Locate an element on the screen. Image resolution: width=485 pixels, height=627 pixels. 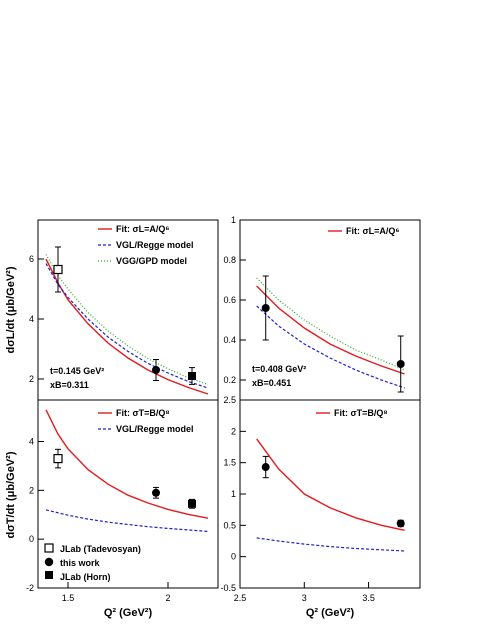
y-tick-label: 0.8 is located at coordinates (229, 260).